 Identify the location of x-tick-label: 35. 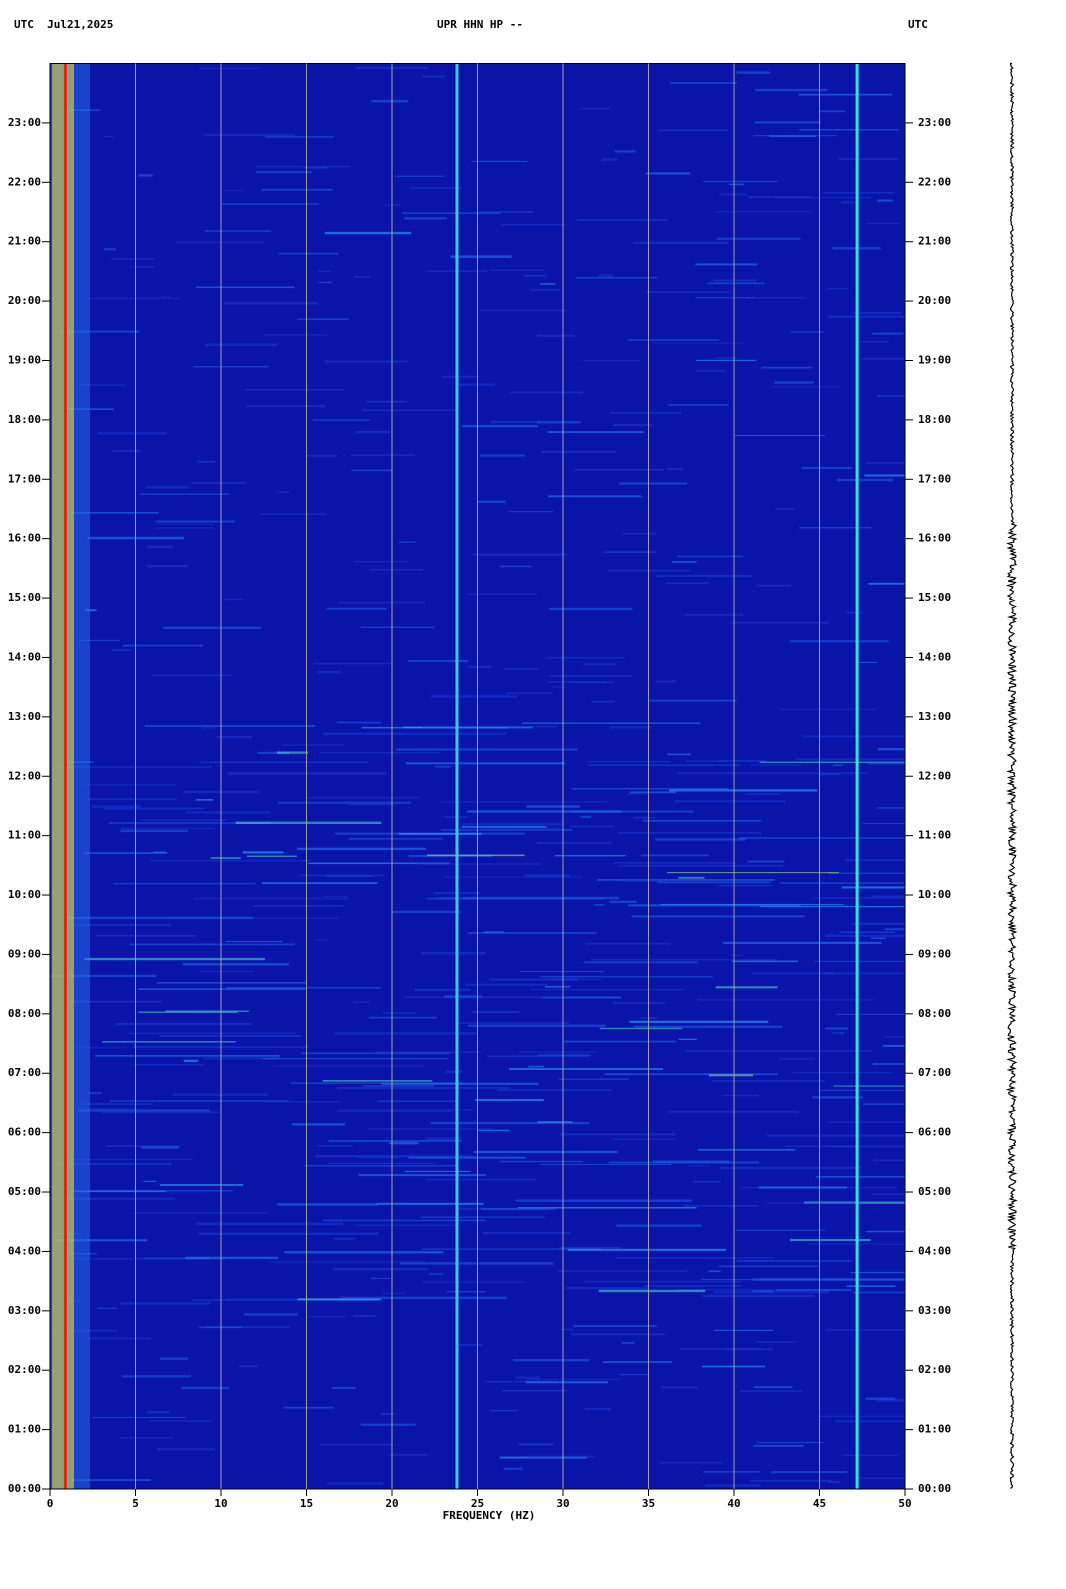
(648, 1503).